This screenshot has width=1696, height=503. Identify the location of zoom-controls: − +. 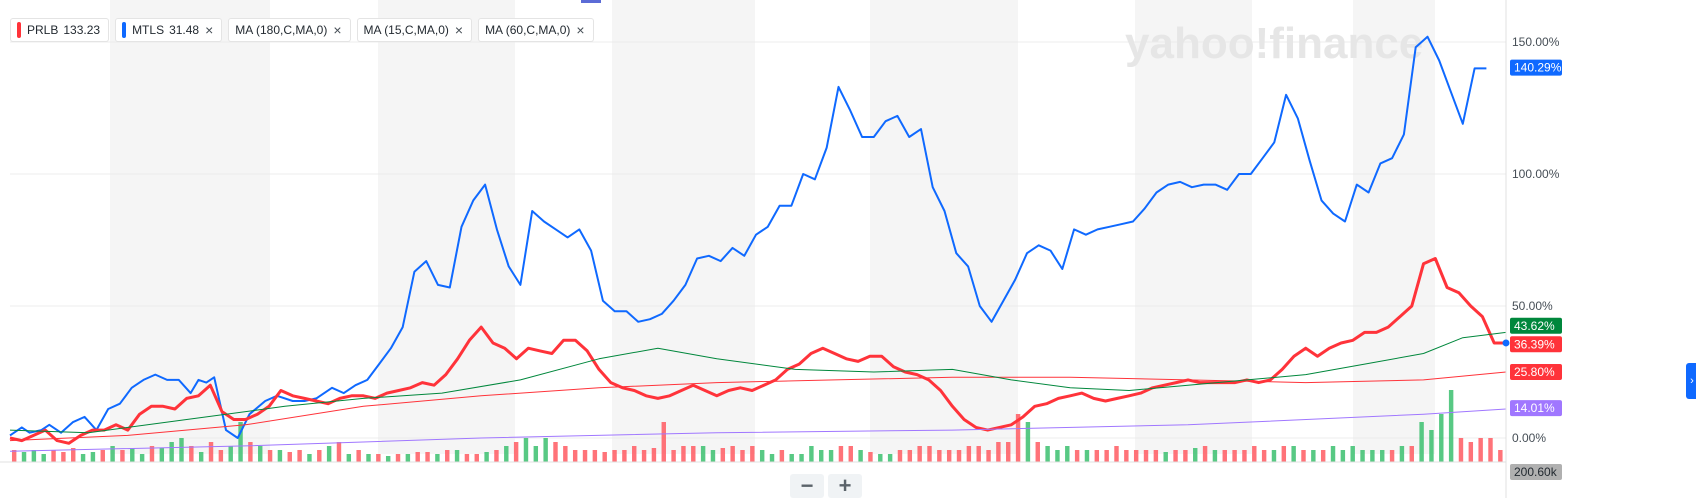
(826, 485).